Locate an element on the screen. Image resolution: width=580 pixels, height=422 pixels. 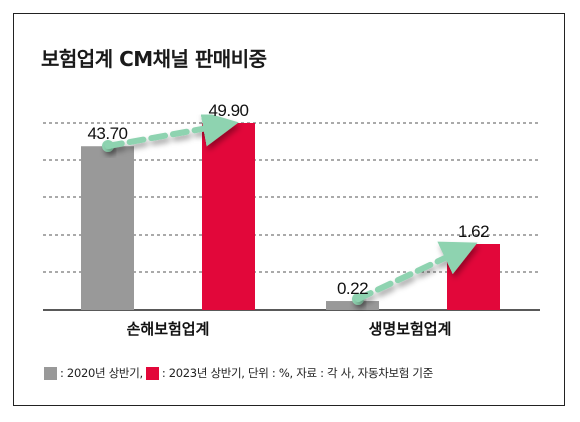
value-label-2020-0: 43.70 is located at coordinates (107, 133).